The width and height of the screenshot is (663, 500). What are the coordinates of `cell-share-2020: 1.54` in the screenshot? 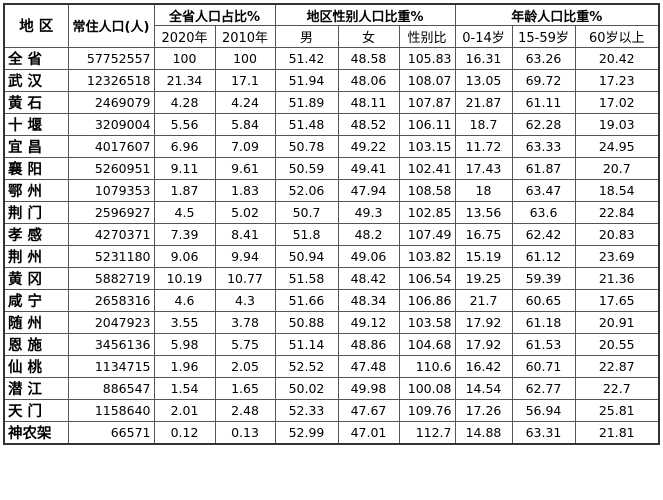 It's located at (184, 388).